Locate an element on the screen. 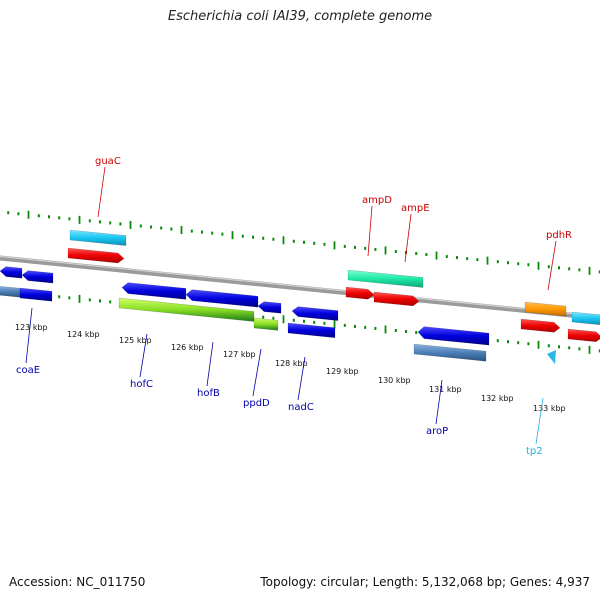 This screenshot has height=600, width=600. gene-feature-hofb is located at coordinates (222, 298).